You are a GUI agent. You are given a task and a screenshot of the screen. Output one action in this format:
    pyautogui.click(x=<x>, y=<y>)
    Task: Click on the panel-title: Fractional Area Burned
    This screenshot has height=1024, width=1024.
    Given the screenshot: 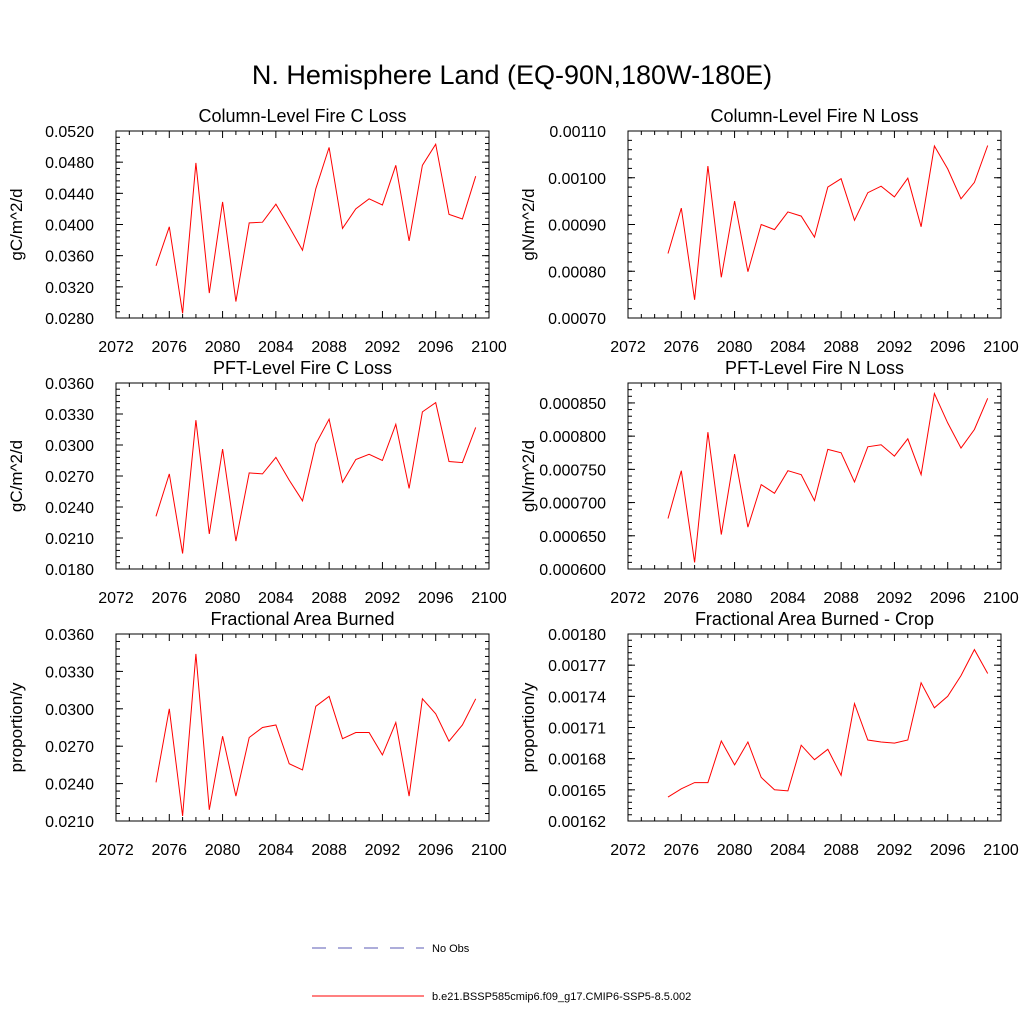 What is the action you would take?
    pyautogui.click(x=302, y=619)
    